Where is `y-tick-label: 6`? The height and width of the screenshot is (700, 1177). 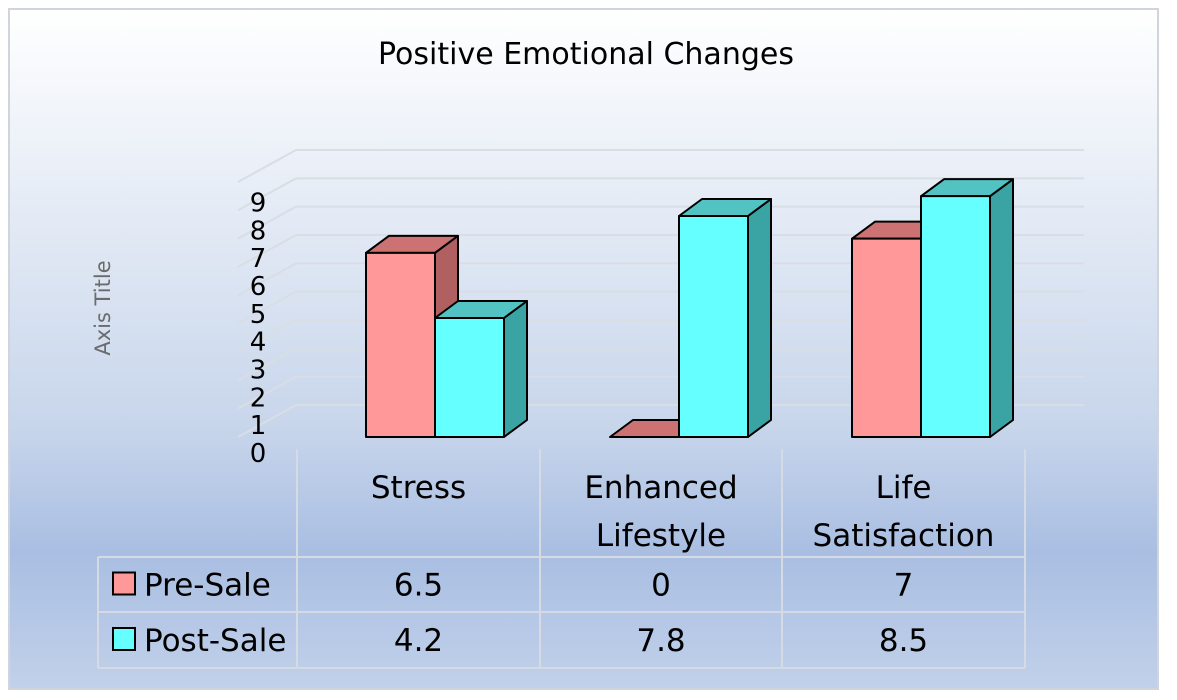
y-tick-label: 6 is located at coordinates (258, 287).